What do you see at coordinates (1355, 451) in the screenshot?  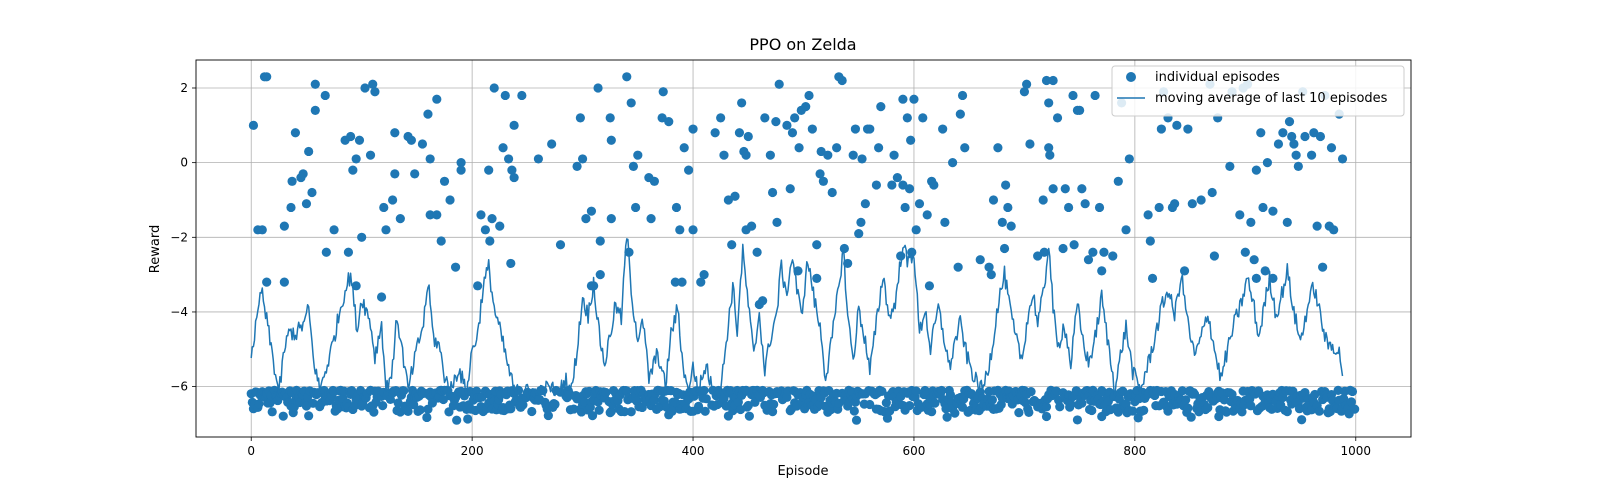 I see `x-tick-label: 1000` at bounding box center [1355, 451].